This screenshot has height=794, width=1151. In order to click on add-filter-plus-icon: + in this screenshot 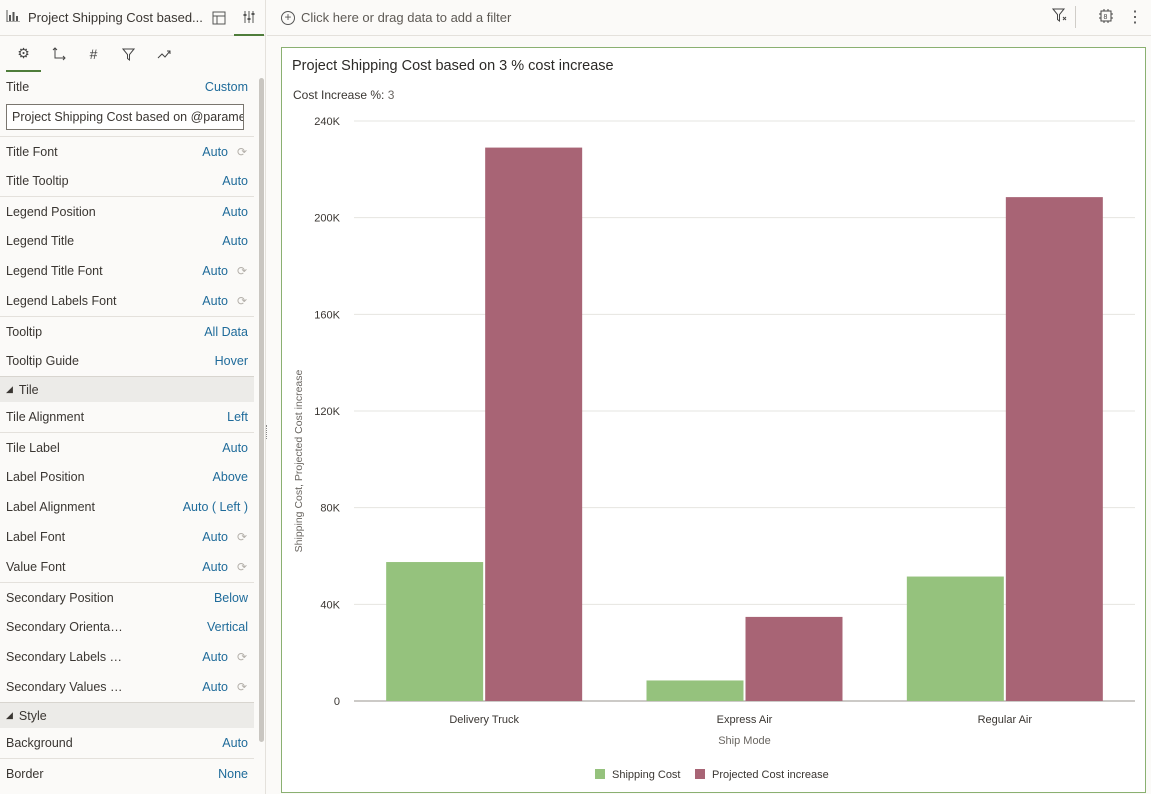, I will do `click(288, 17)`.